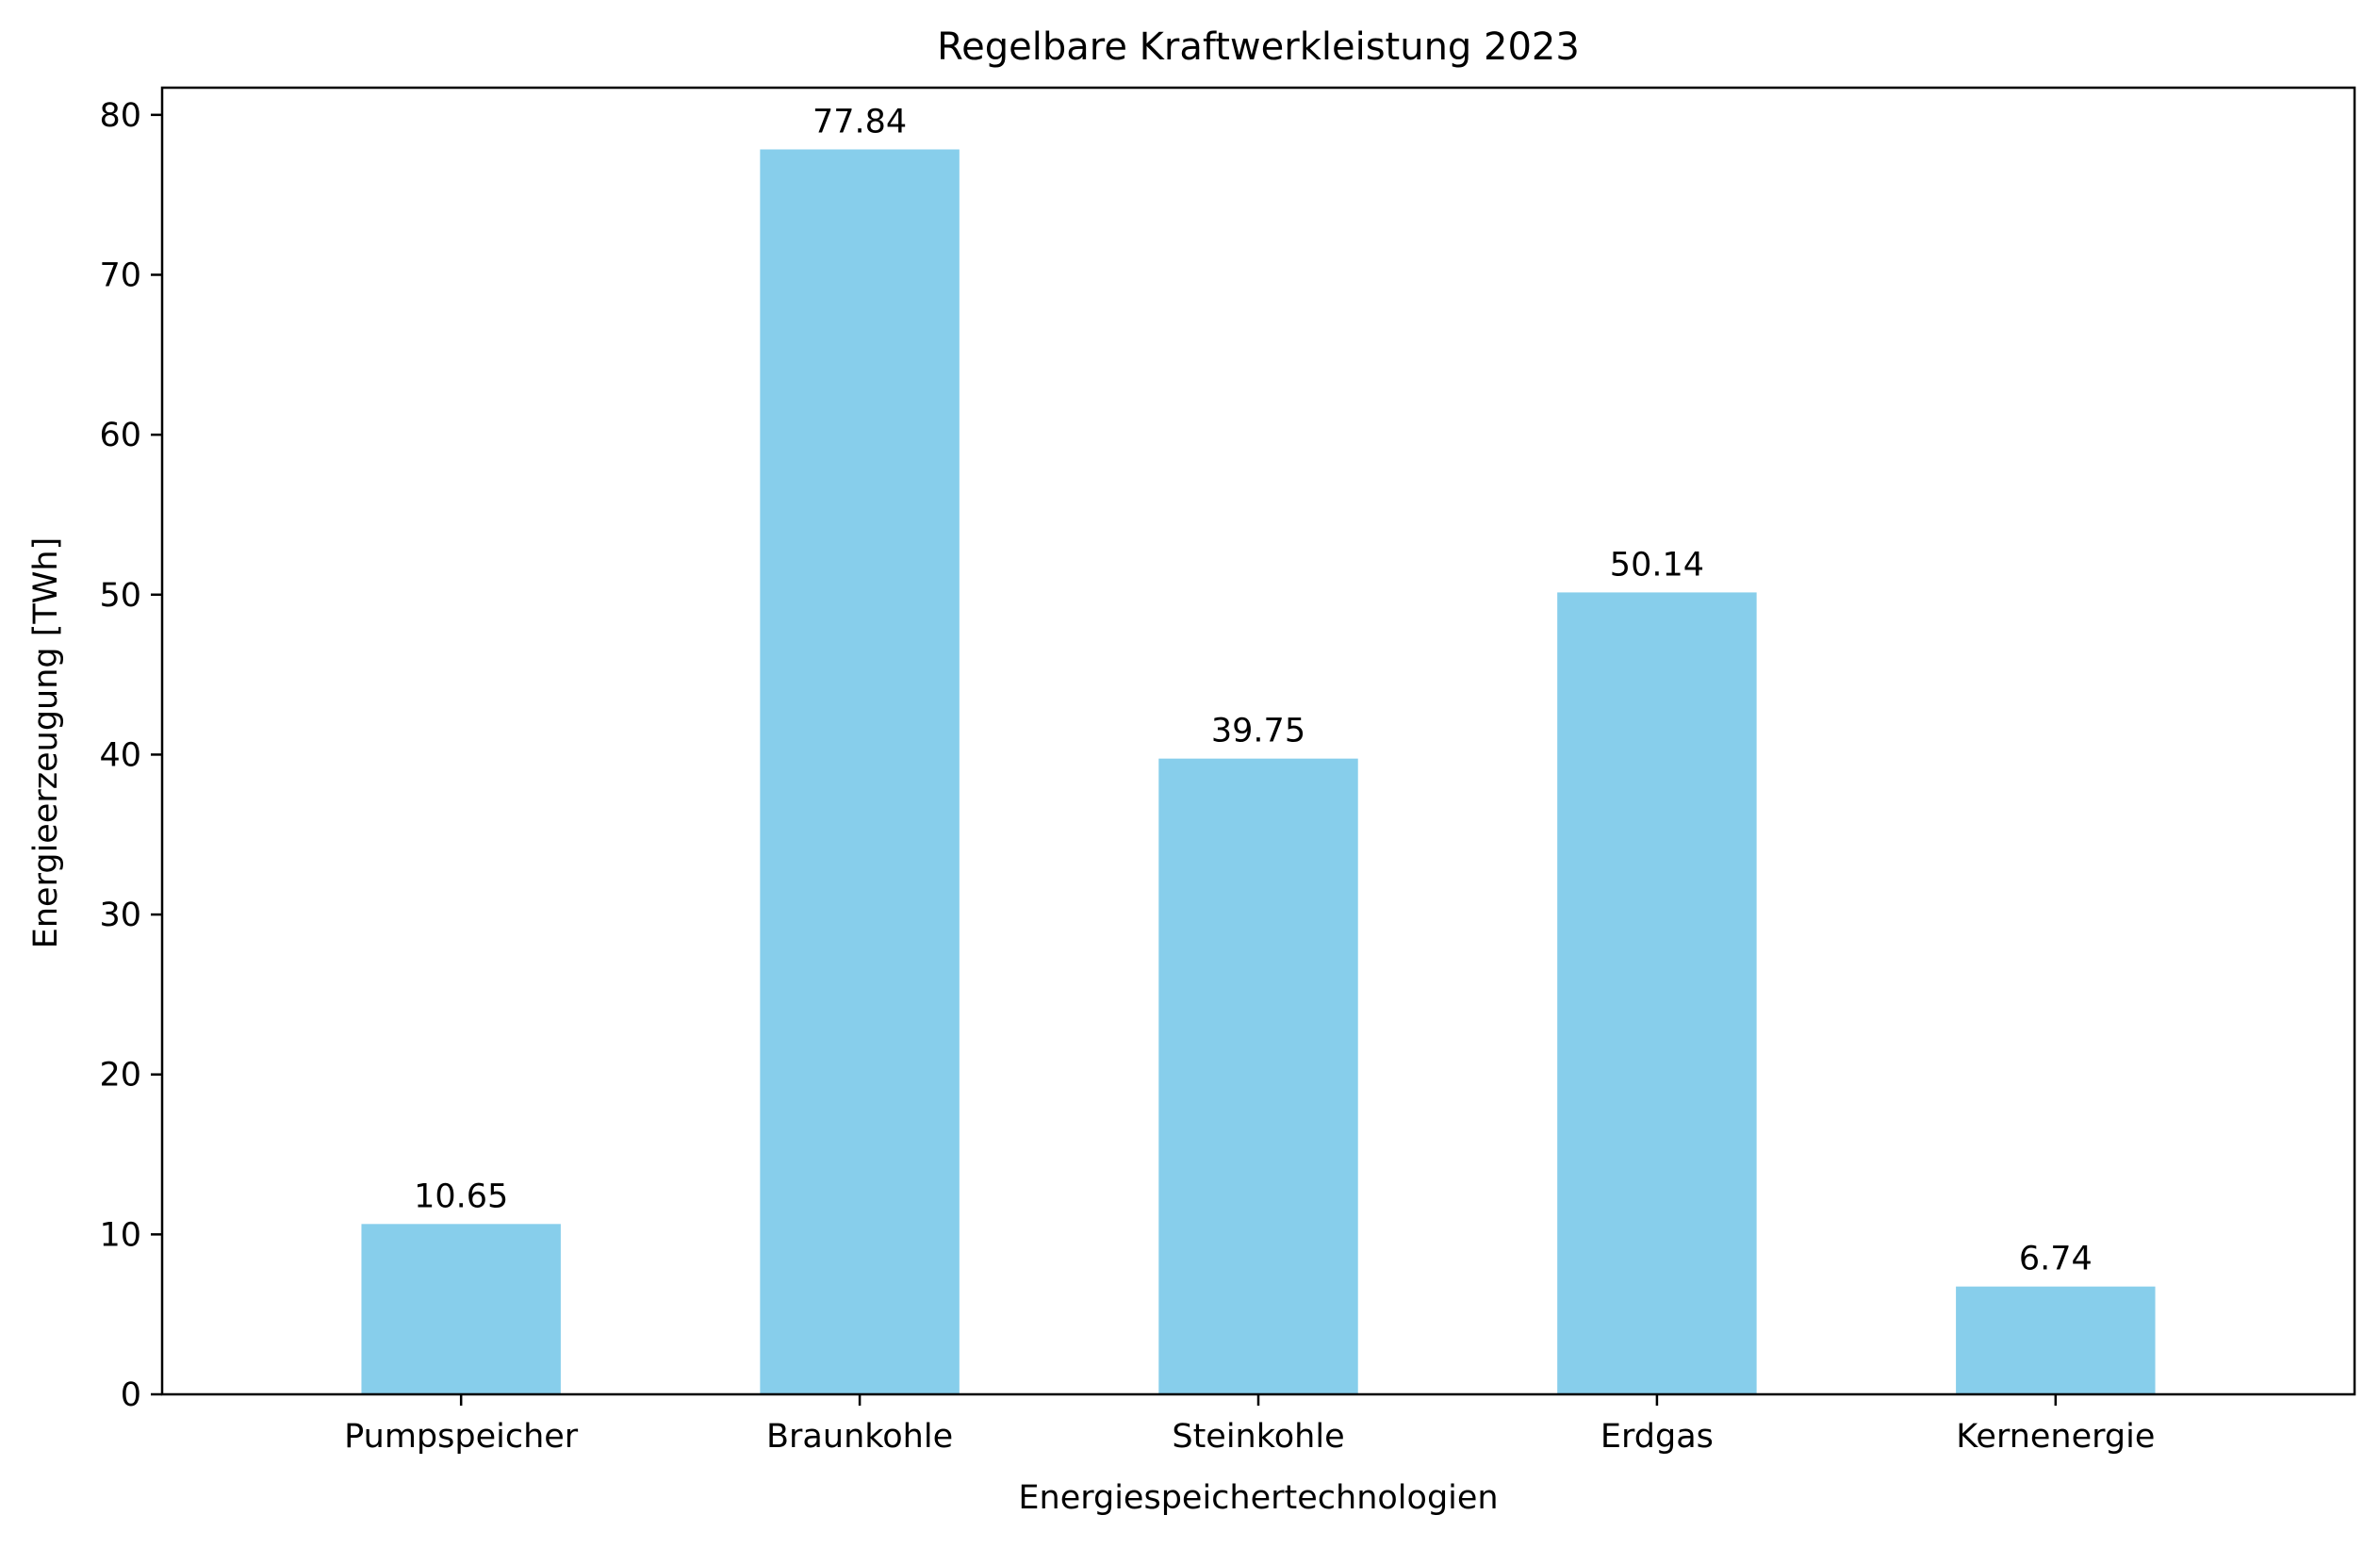  What do you see at coordinates (461, 1437) in the screenshot?
I see `x-tick-label-pumpspeicher: Pumpspeicher` at bounding box center [461, 1437].